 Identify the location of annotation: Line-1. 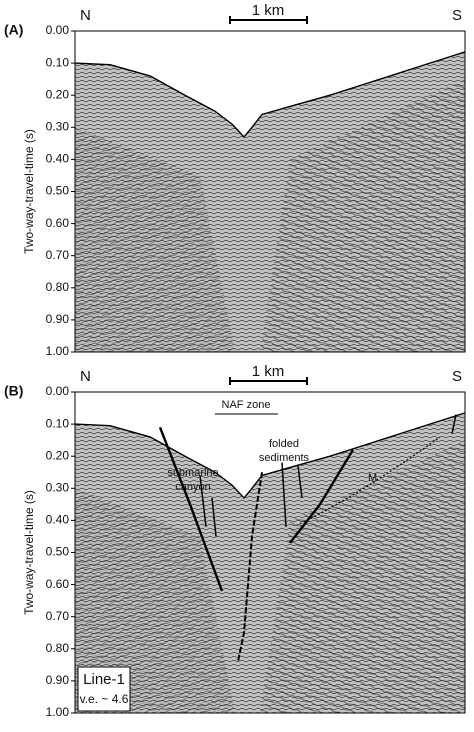
(104, 679).